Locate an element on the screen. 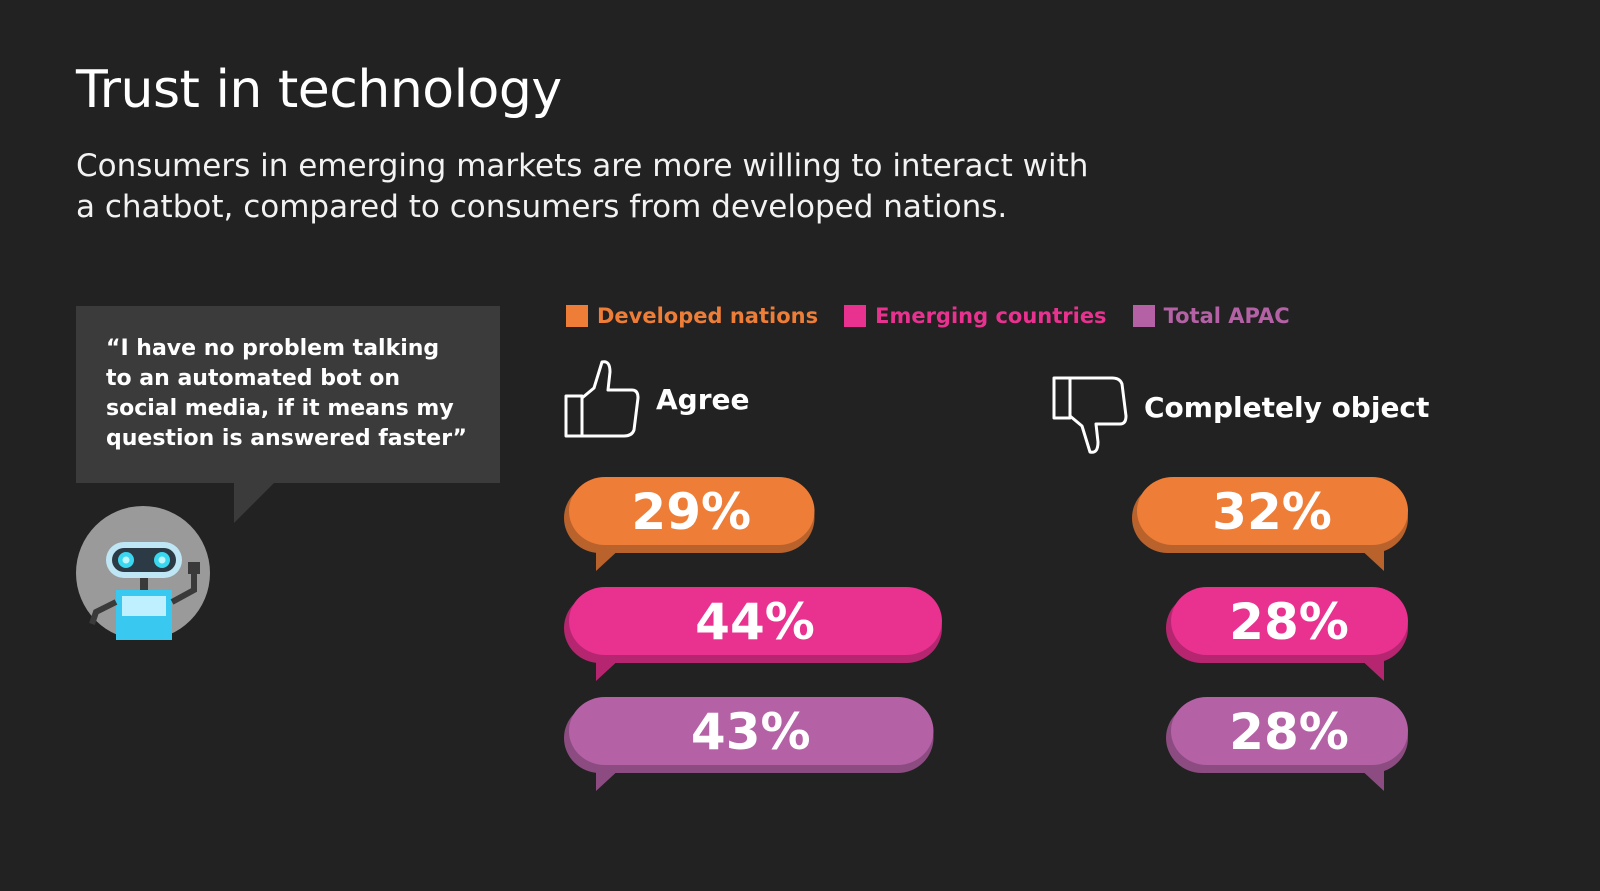 The image size is (1600, 891). robot-avatar-icon is located at coordinates (143, 573).